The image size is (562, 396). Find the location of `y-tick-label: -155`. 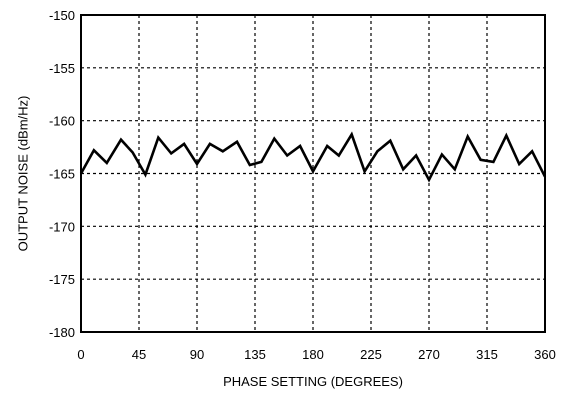

y-tick-label: -155 is located at coordinates (62, 68).